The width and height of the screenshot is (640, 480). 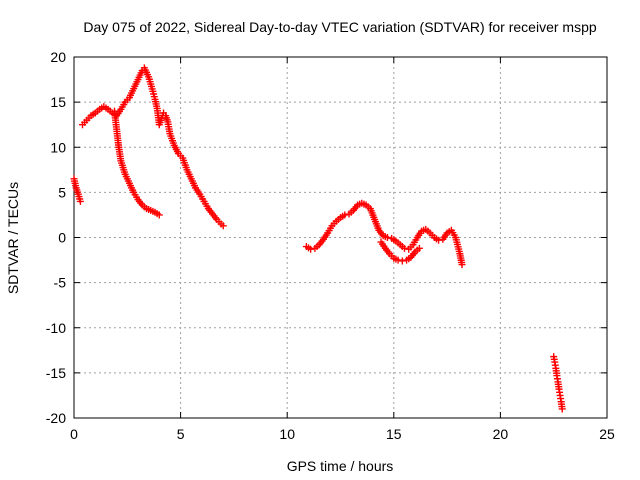 I want to click on y-tick-label: 10, so click(x=58, y=147).